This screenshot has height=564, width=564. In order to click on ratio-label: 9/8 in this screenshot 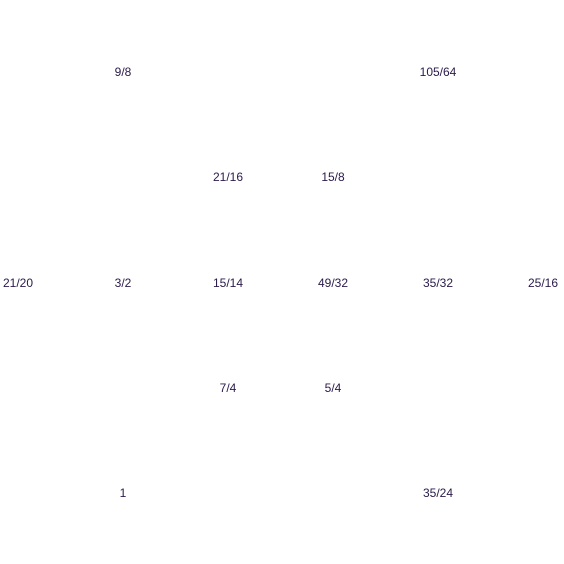, I will do `click(123, 72)`.